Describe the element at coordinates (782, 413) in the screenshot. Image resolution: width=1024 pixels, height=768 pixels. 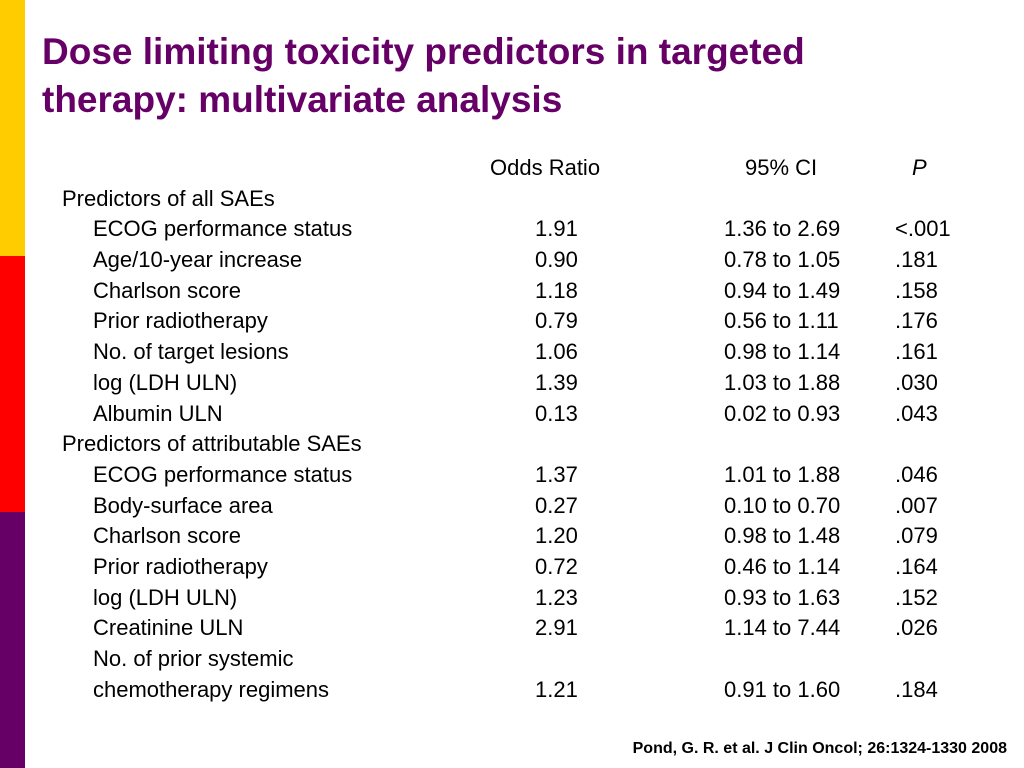
I see `ci-value: 0.02 to 0.93` at that location.